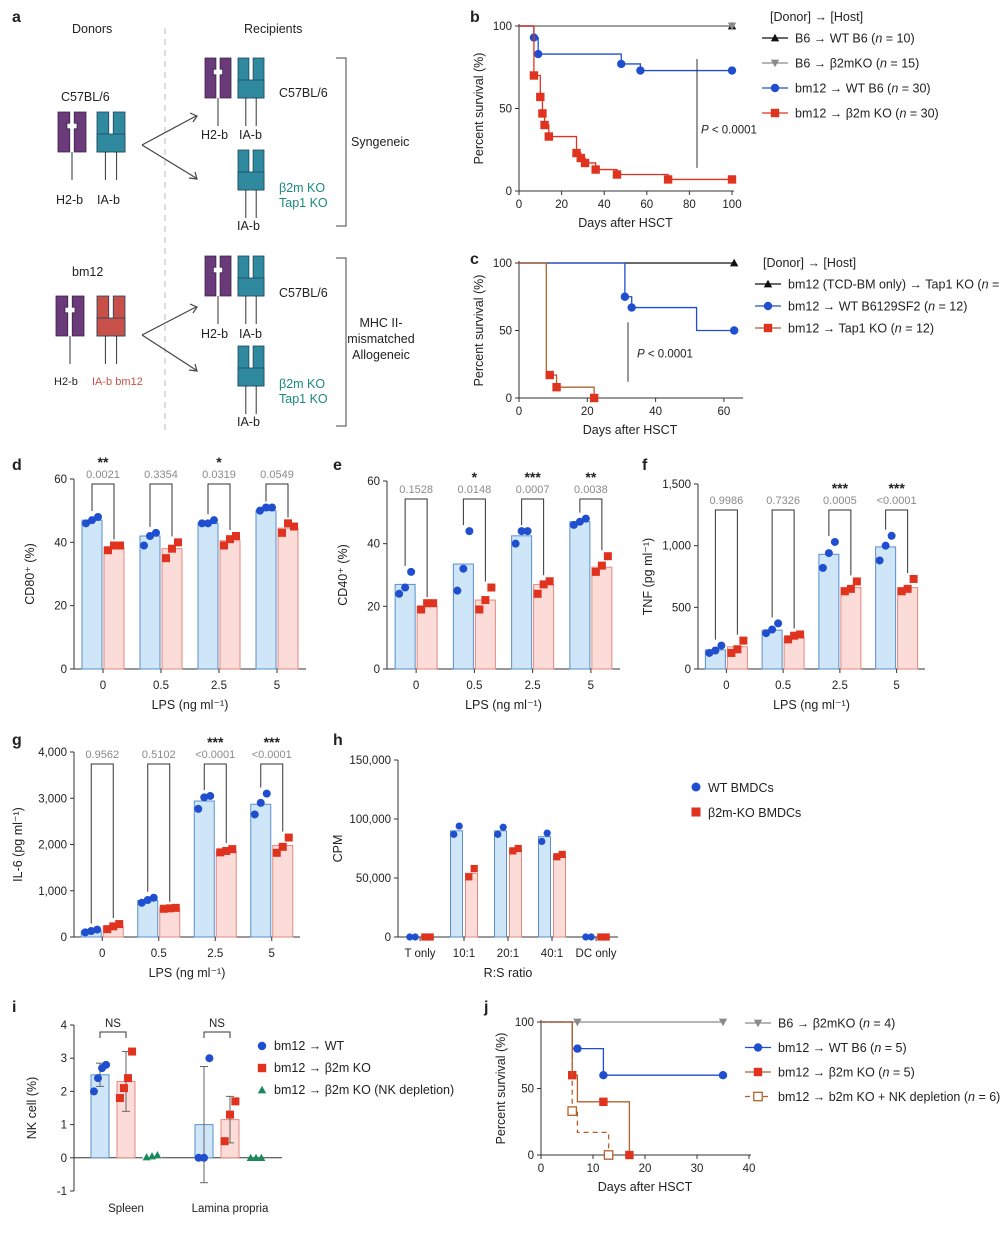 The image size is (1000, 1233). I want to click on recipient-1-h2b-right, so click(225, 78).